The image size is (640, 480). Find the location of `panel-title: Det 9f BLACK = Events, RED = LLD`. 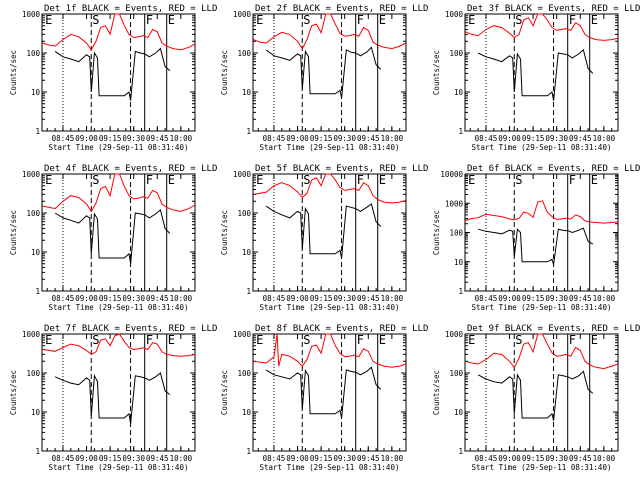

panel-title: Det 9f BLACK = Events, RED = LLD is located at coordinates (553, 329).